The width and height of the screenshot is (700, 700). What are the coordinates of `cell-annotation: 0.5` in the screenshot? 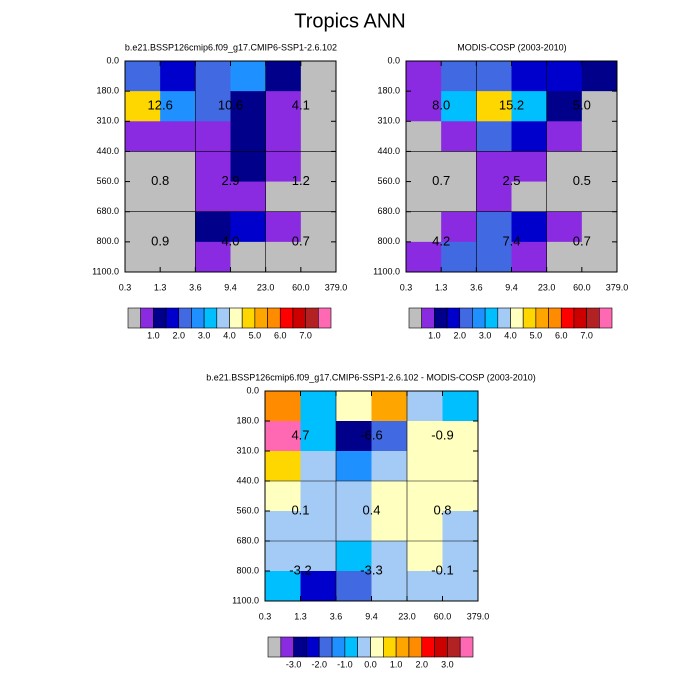 It's located at (582, 180).